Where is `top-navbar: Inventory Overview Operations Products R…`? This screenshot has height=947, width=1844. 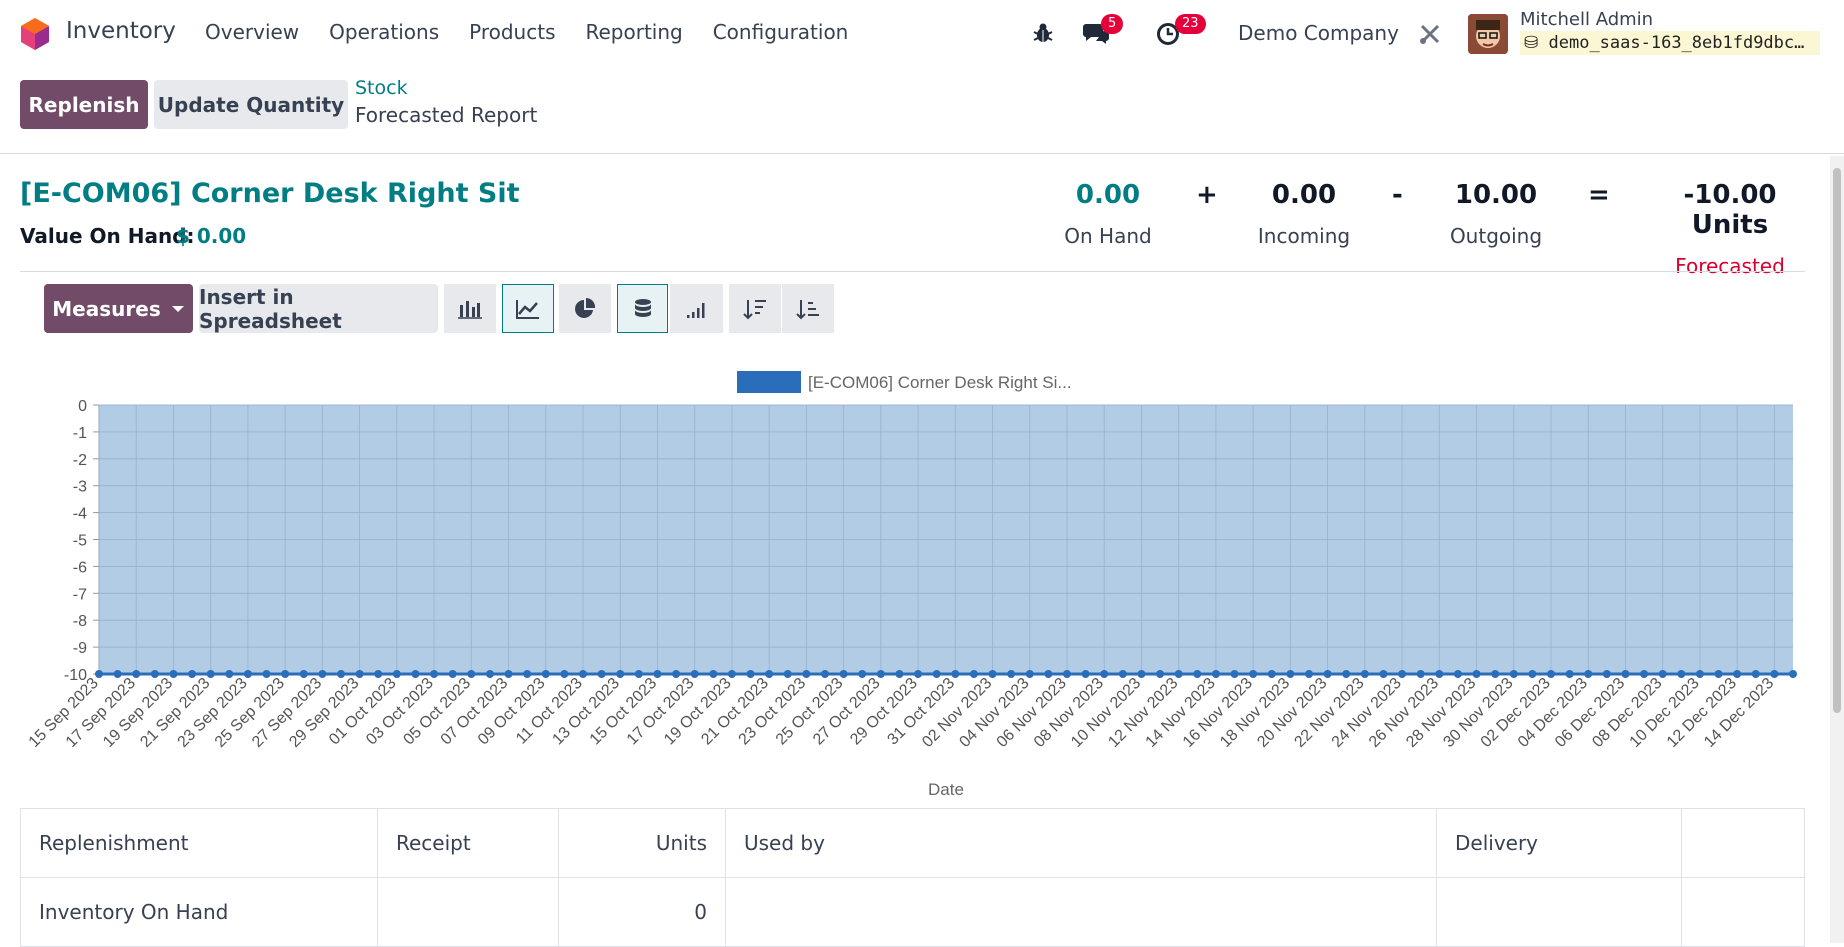
top-navbar: Inventory Overview Operations Products R… is located at coordinates (922, 33).